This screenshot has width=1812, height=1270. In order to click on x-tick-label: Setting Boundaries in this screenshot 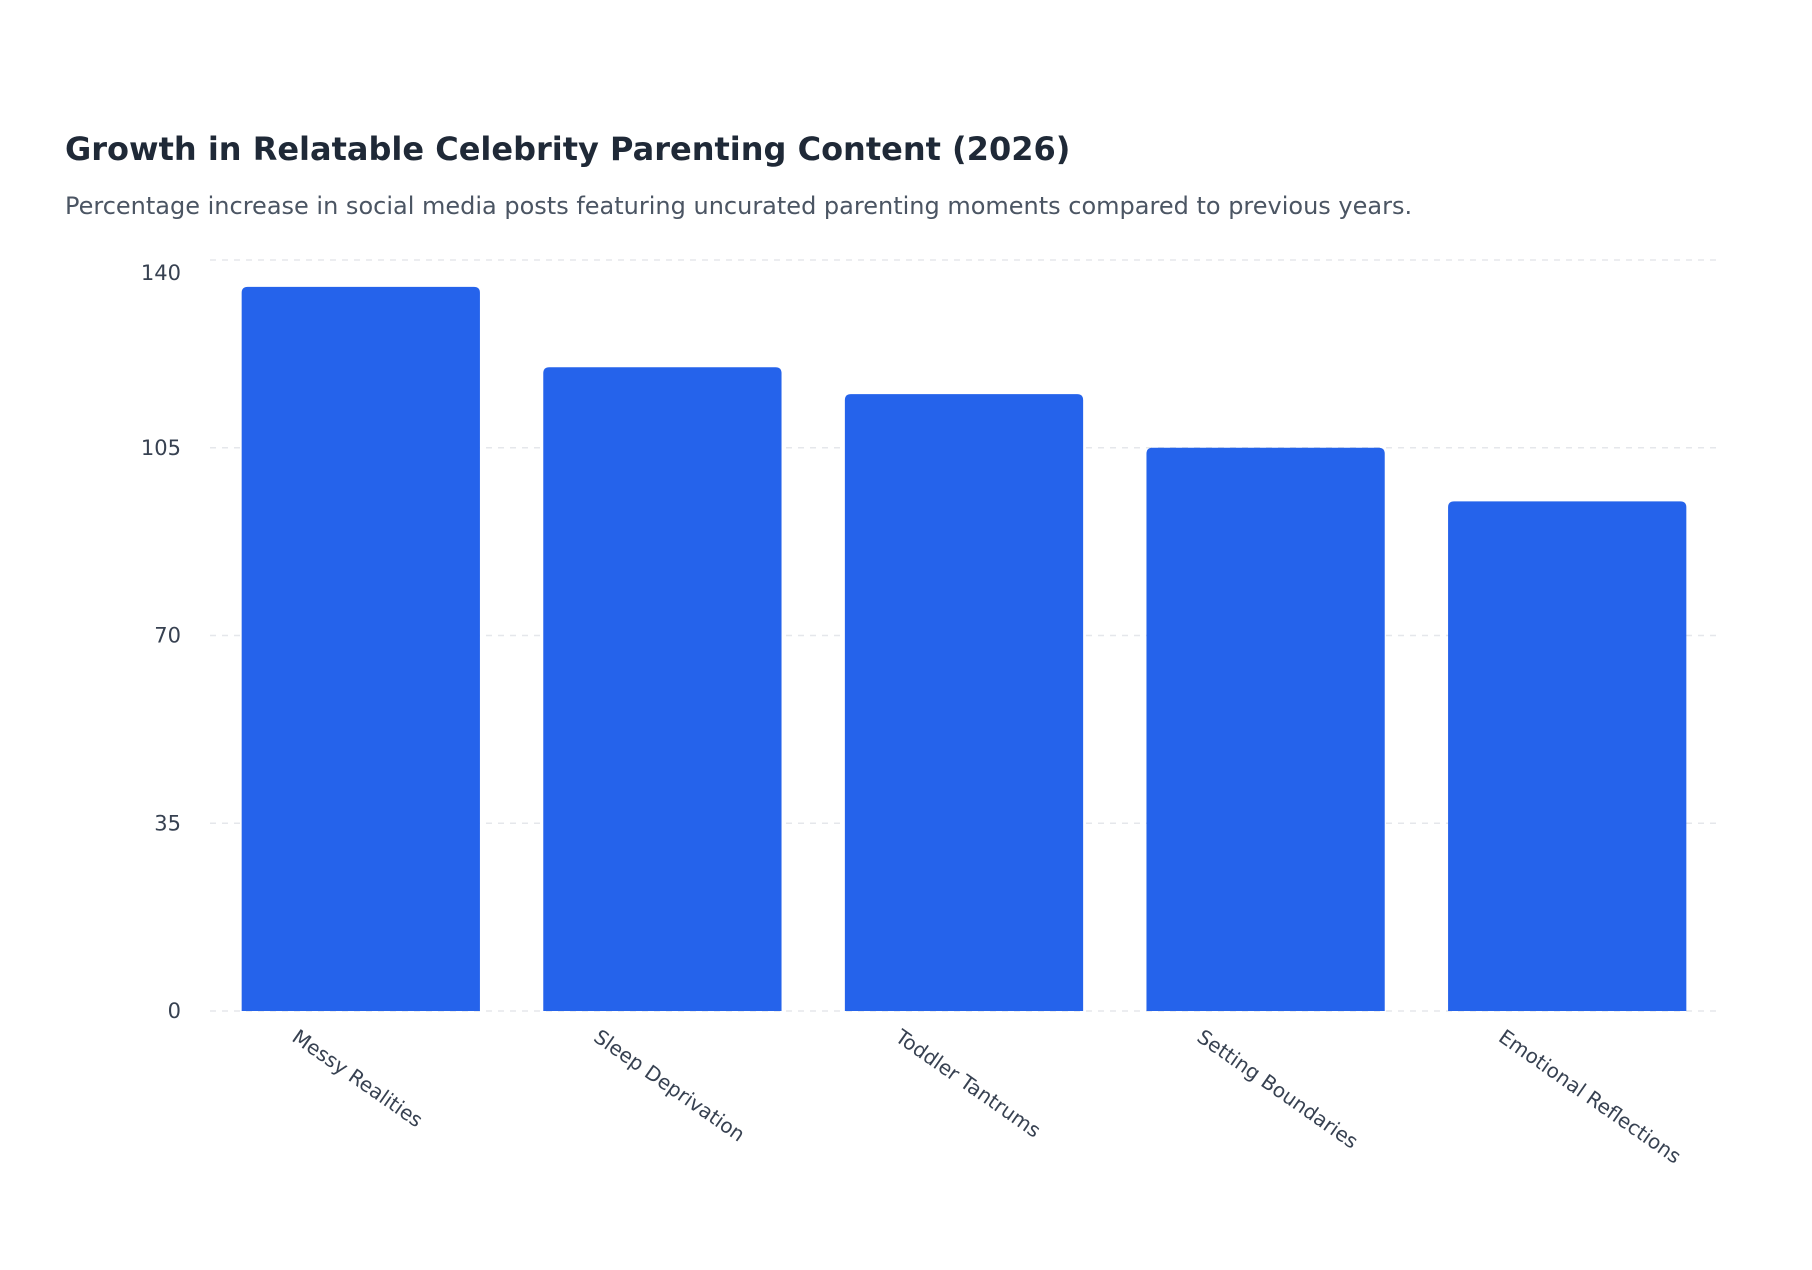, I will do `click(1278, 1088)`.